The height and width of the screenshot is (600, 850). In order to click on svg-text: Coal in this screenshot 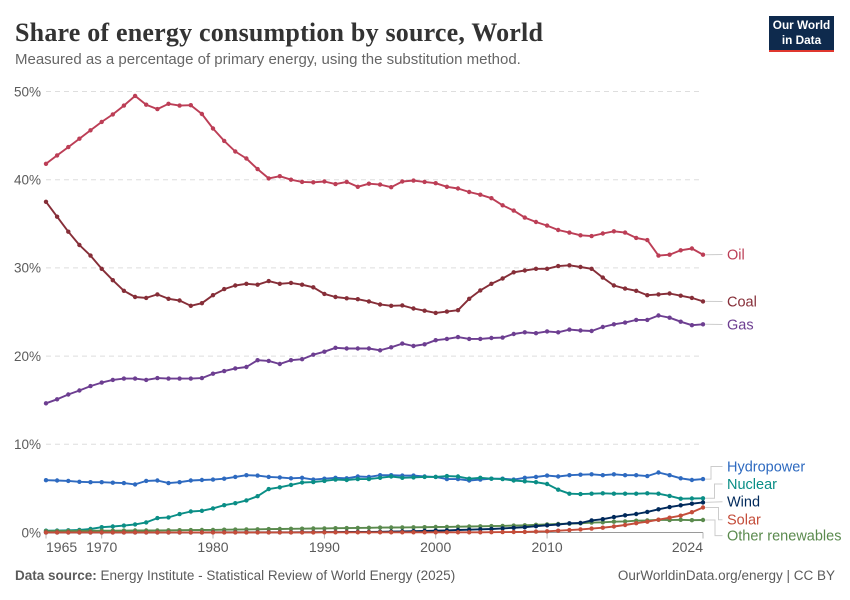, I will do `click(742, 303)`.